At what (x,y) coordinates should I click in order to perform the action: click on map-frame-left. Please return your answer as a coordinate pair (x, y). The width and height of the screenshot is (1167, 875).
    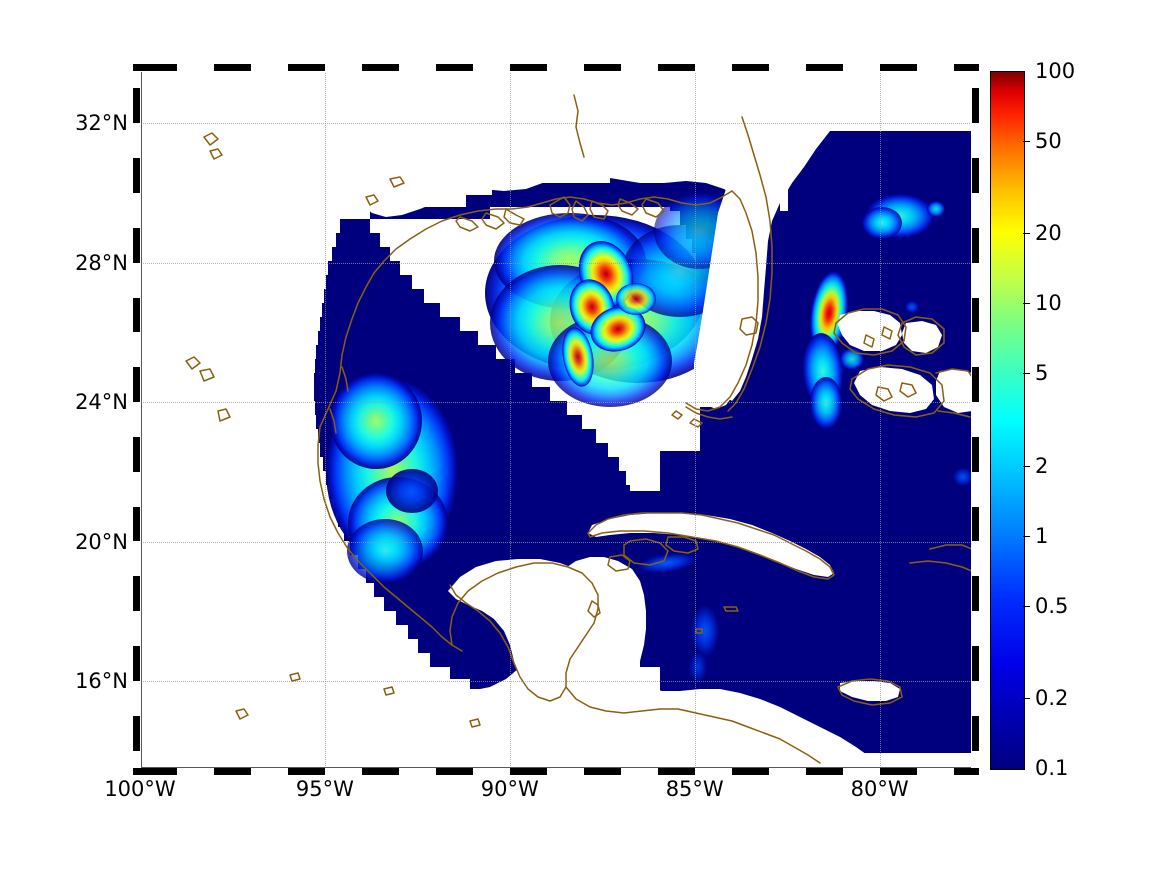
    Looking at the image, I should click on (137, 420).